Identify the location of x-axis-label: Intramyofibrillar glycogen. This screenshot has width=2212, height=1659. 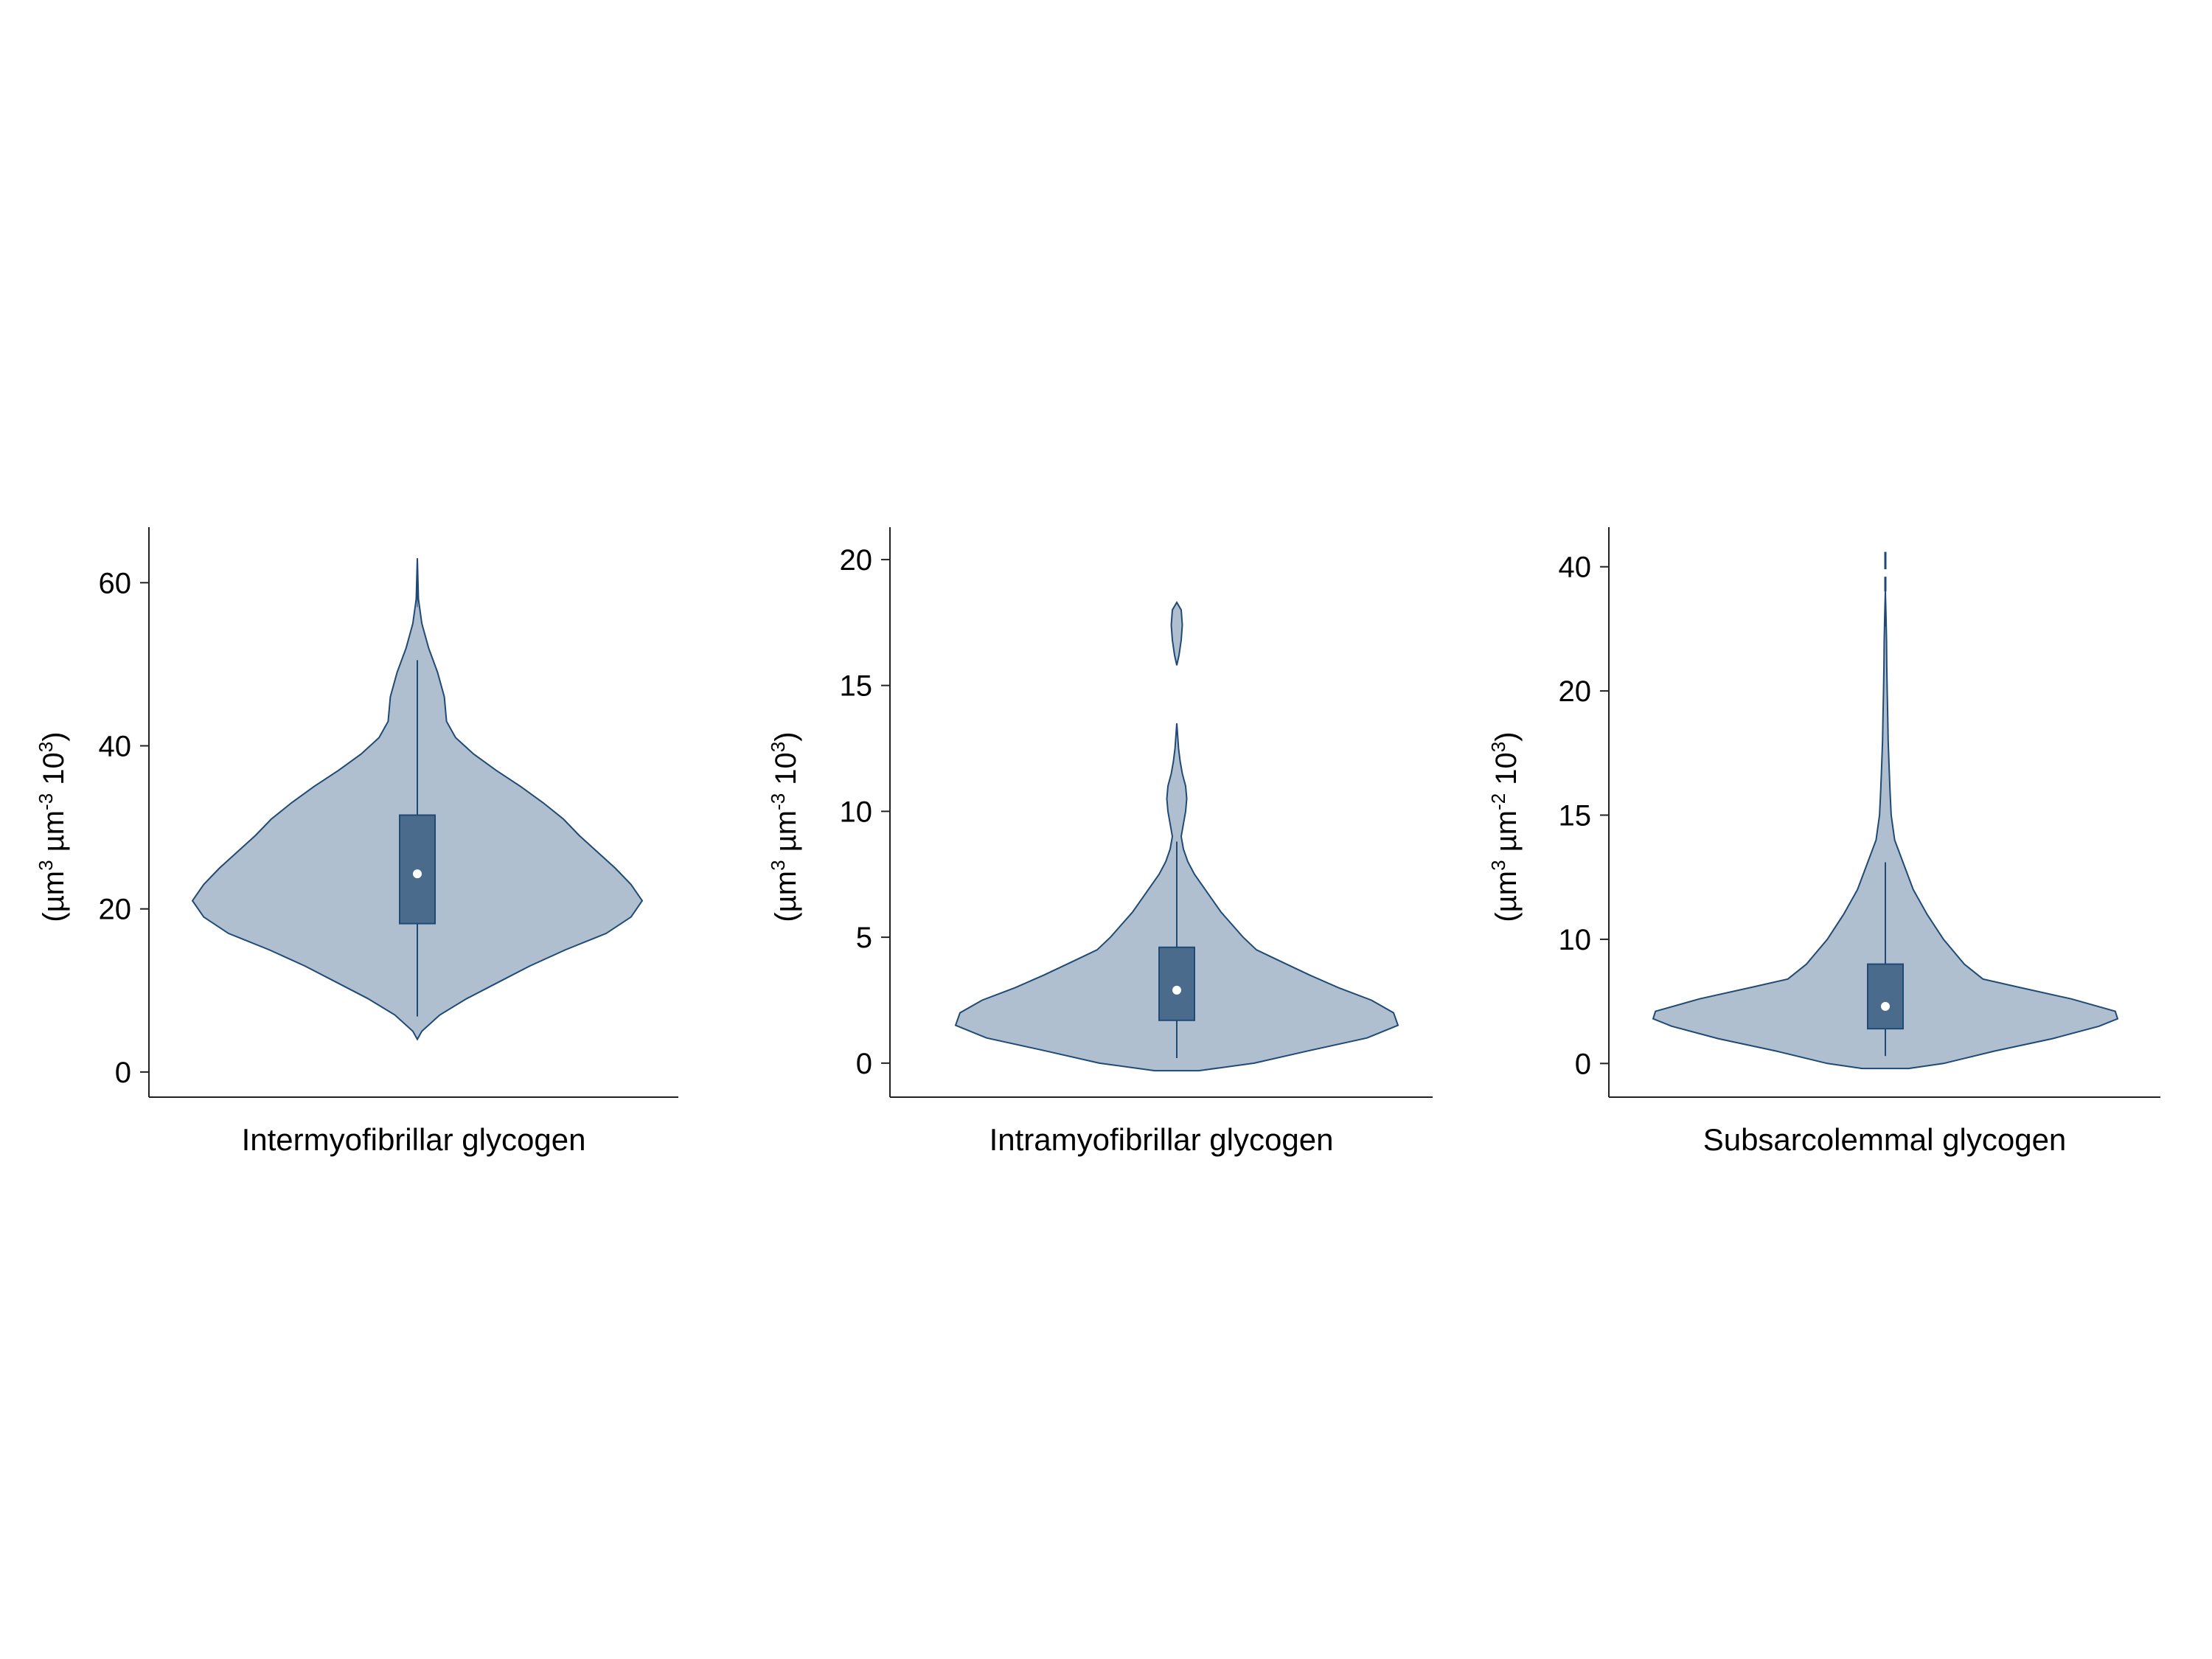
(1162, 1139).